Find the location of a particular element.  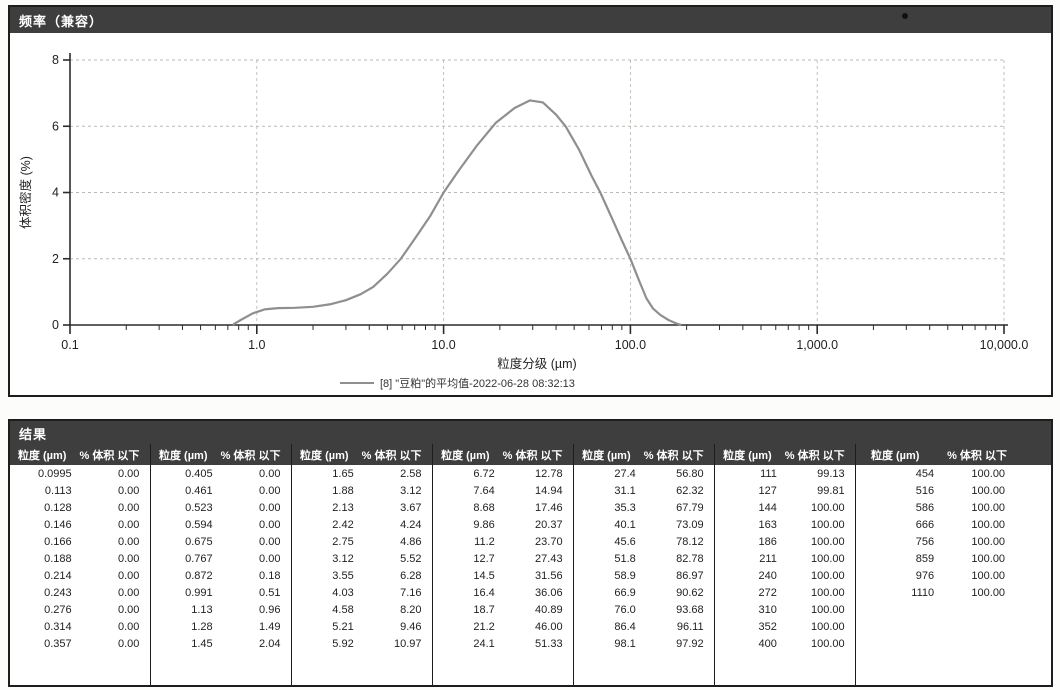

size-value: 14.5 is located at coordinates (484, 575).